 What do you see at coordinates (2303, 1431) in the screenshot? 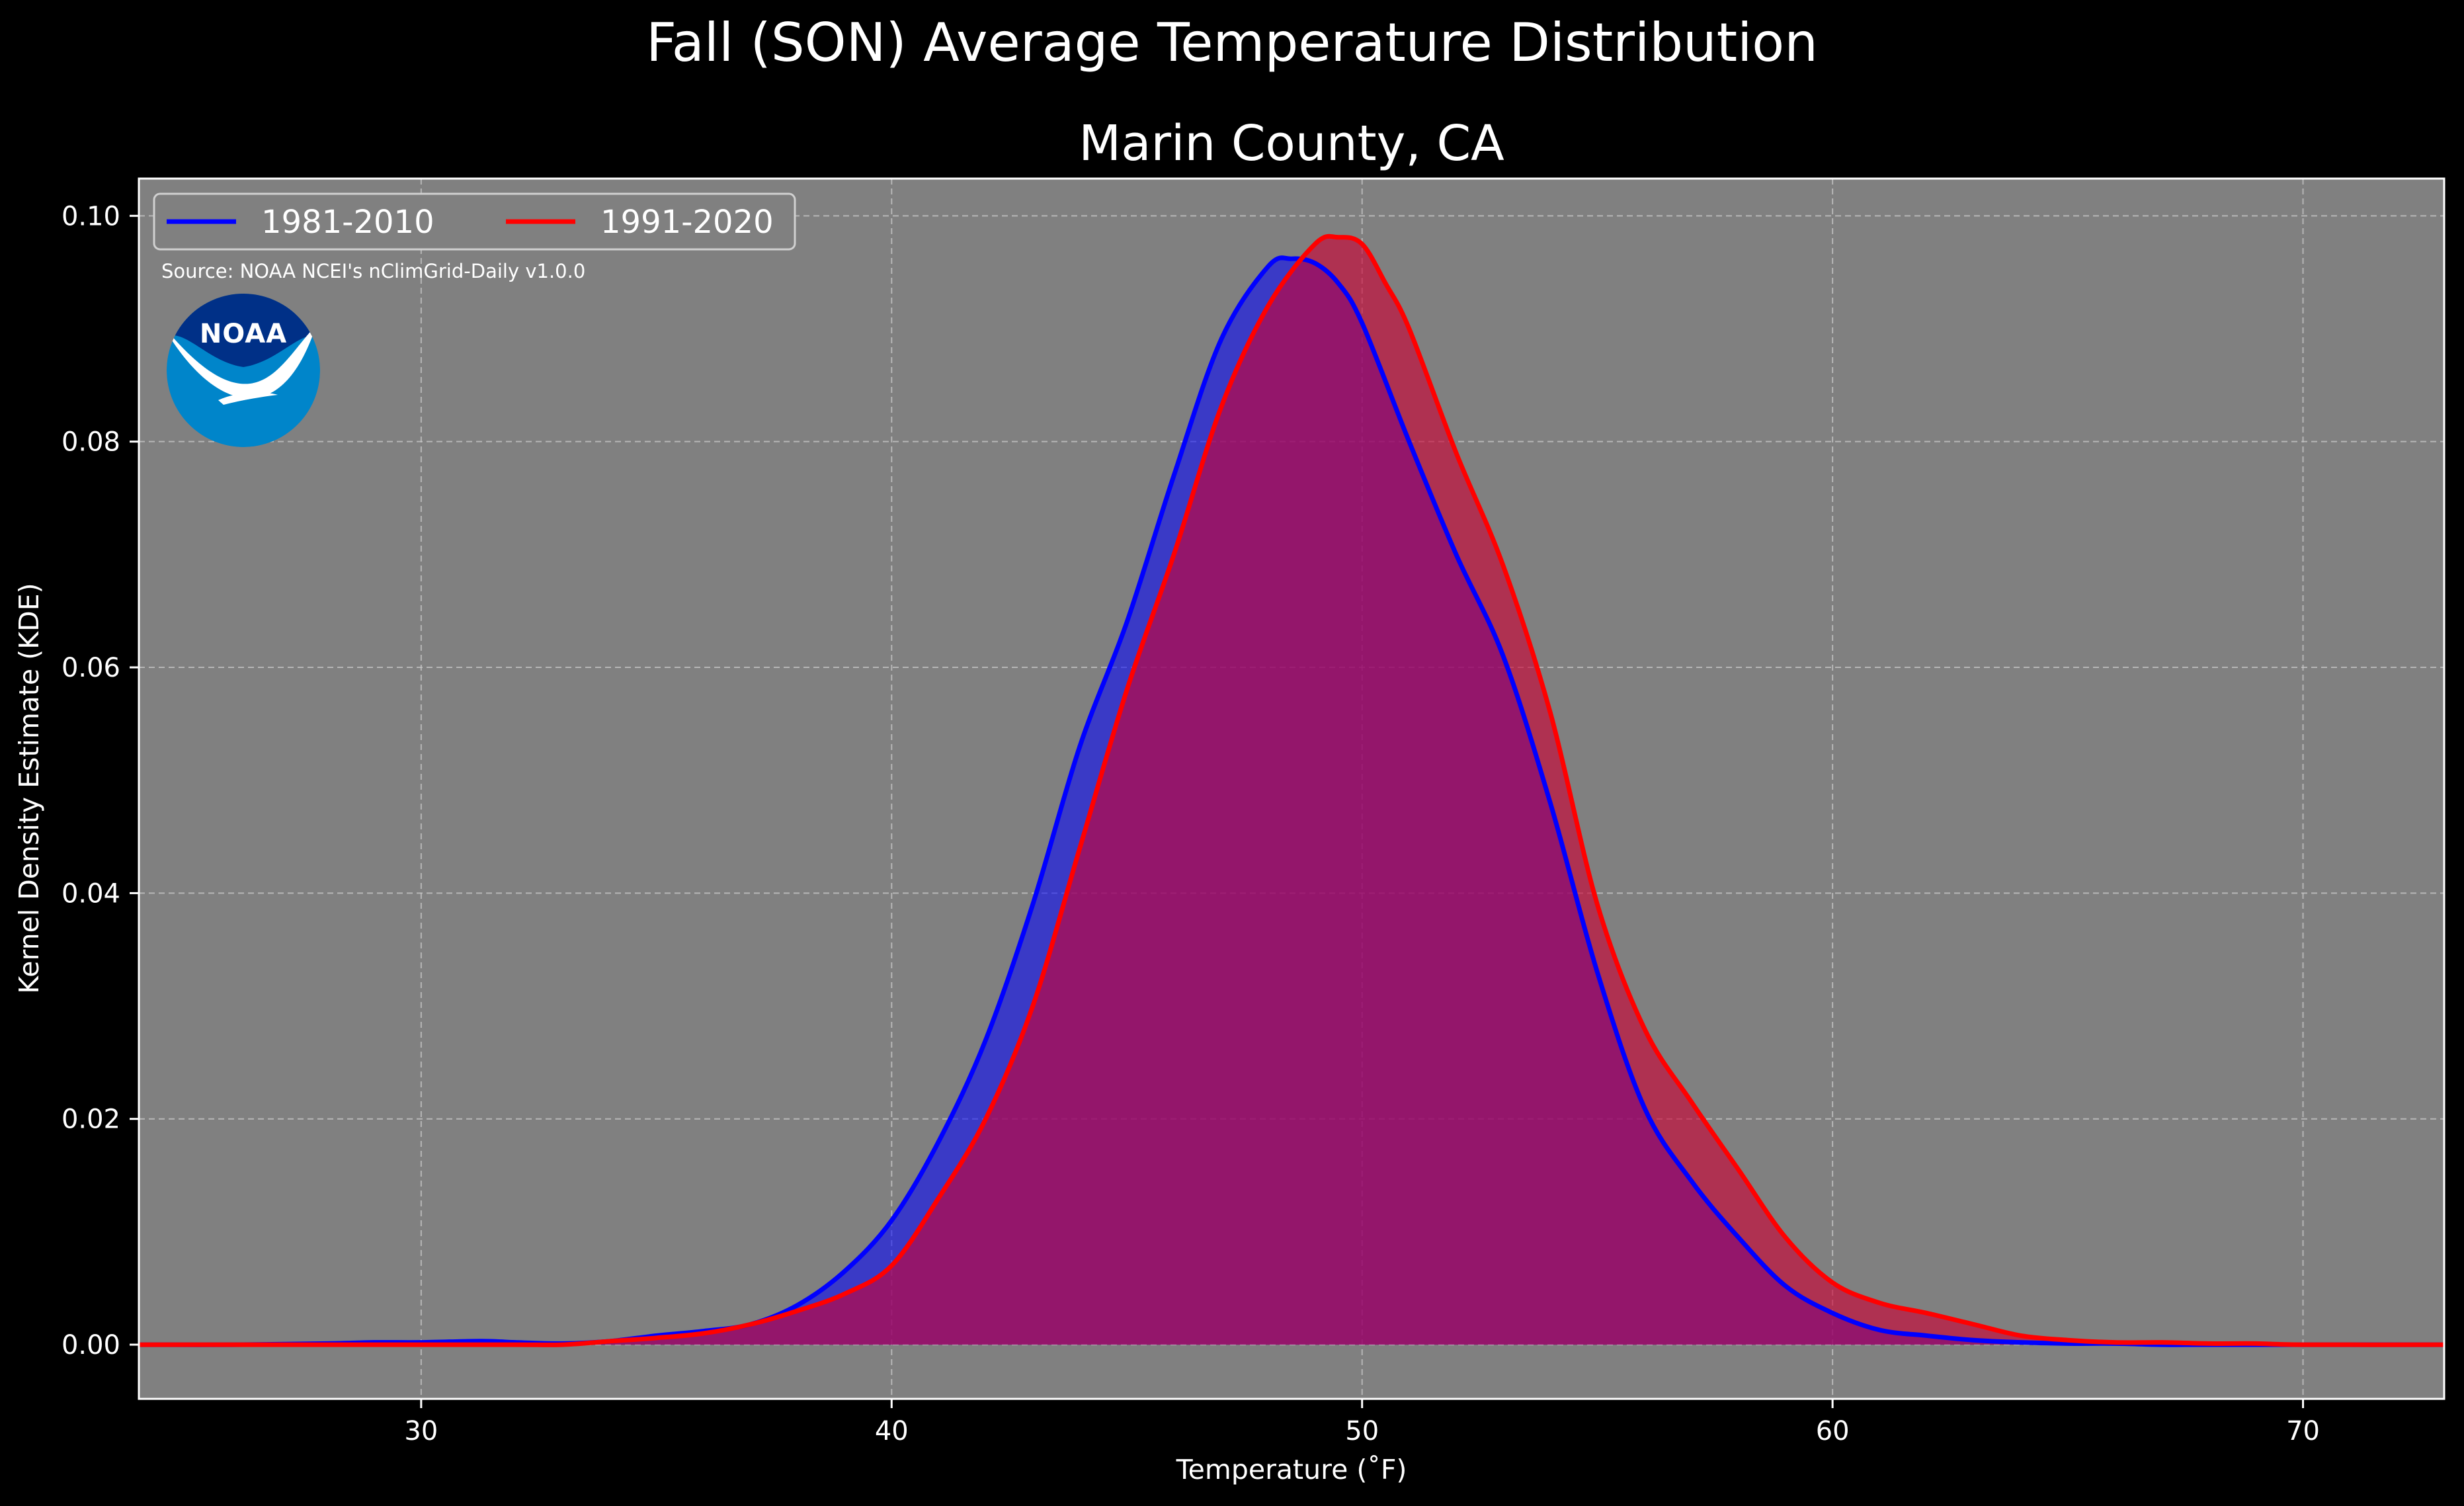
I see `x-tick-label: 70` at bounding box center [2303, 1431].